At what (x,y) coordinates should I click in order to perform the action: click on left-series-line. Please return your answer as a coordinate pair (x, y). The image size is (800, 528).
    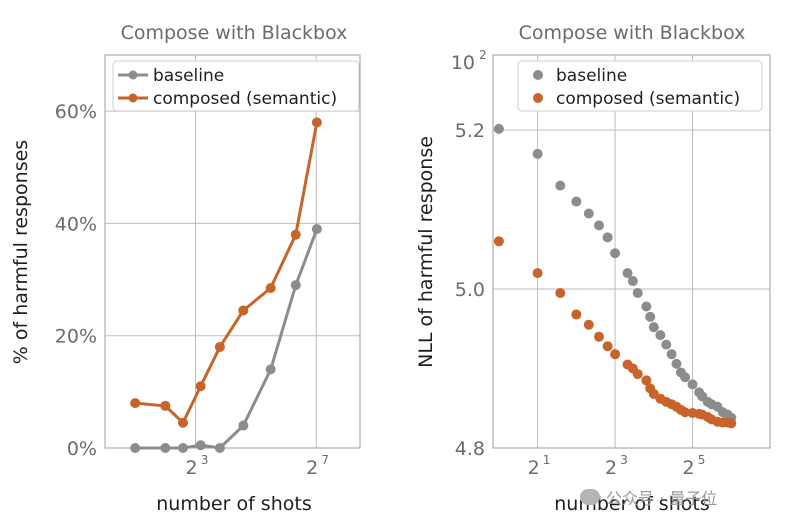
    Looking at the image, I should click on (227, 274).